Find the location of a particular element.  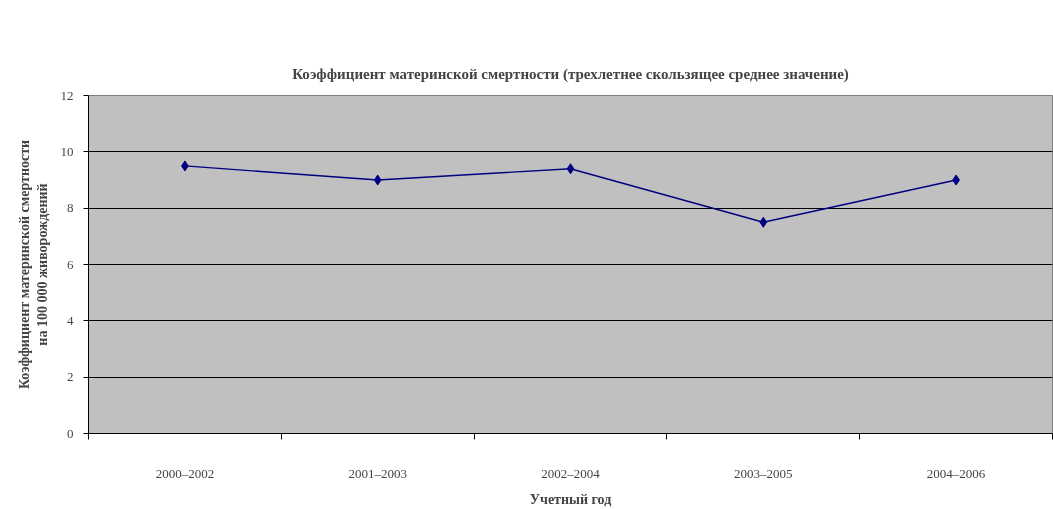

x-tick-label: 2001–2003 is located at coordinates (377, 473).